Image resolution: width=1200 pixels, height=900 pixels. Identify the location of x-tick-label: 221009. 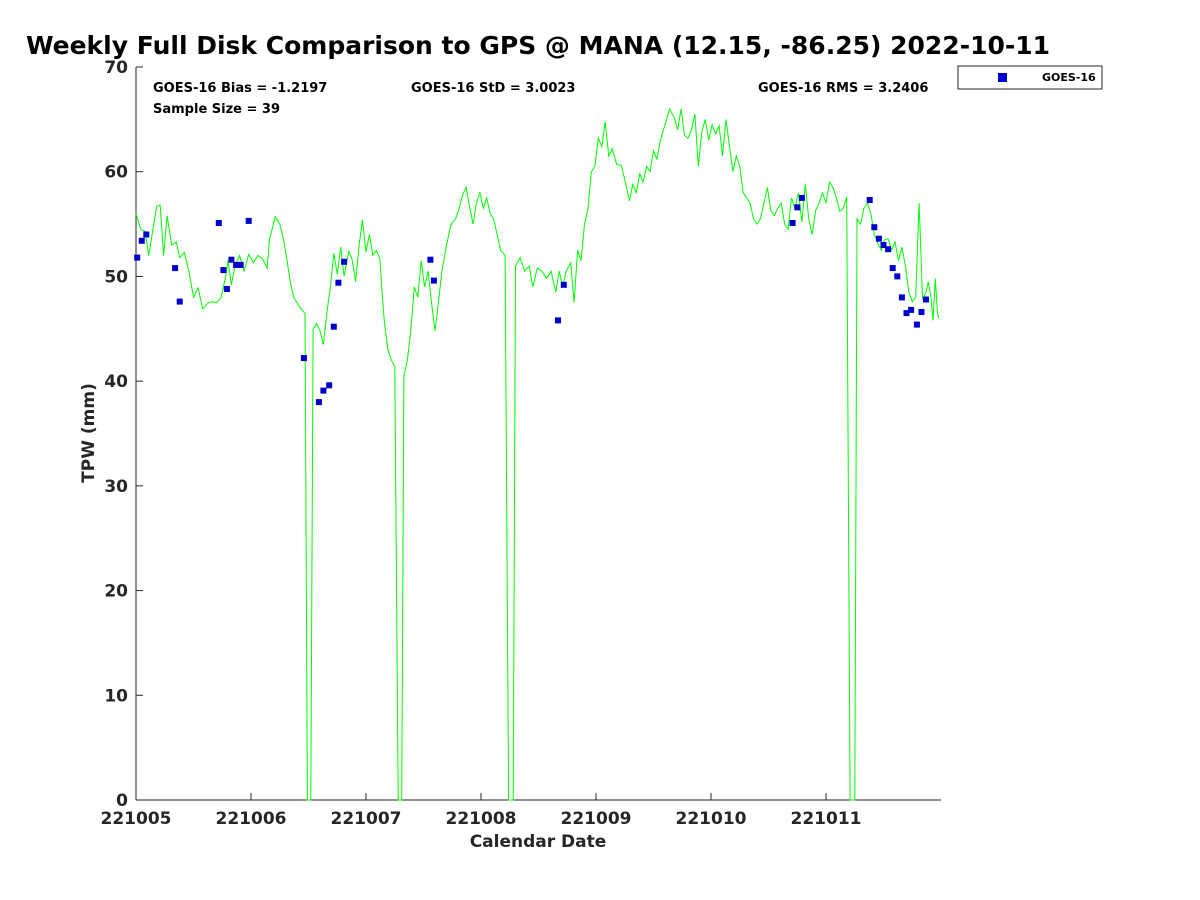
(596, 819).